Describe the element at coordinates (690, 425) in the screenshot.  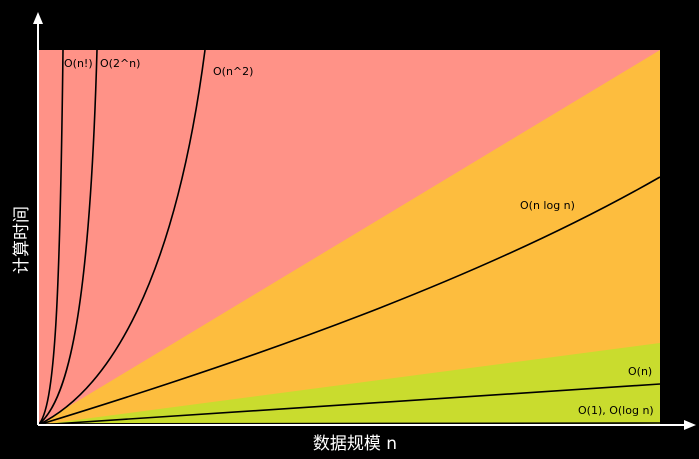
I see `x-arrow` at that location.